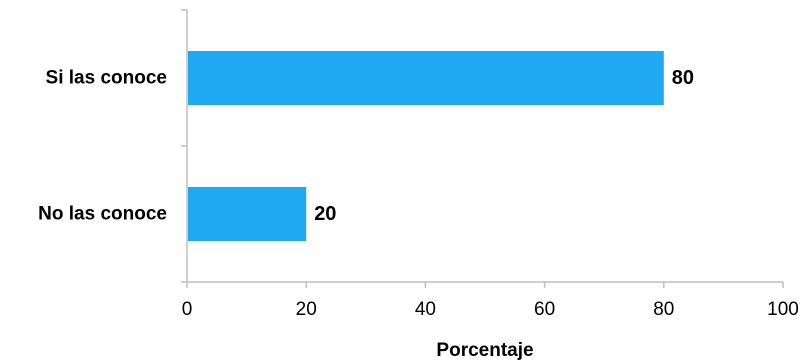  I want to click on category-label: No las conoce, so click(102, 214).